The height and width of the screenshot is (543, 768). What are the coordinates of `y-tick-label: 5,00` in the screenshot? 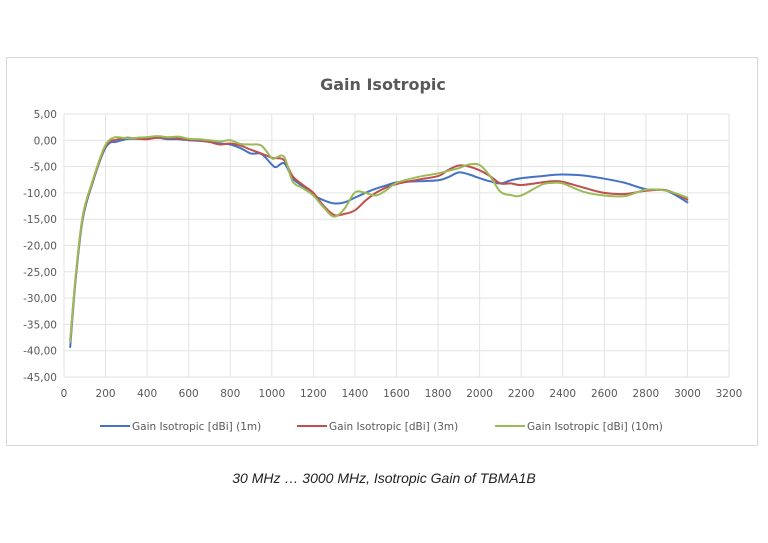 It's located at (45, 115).